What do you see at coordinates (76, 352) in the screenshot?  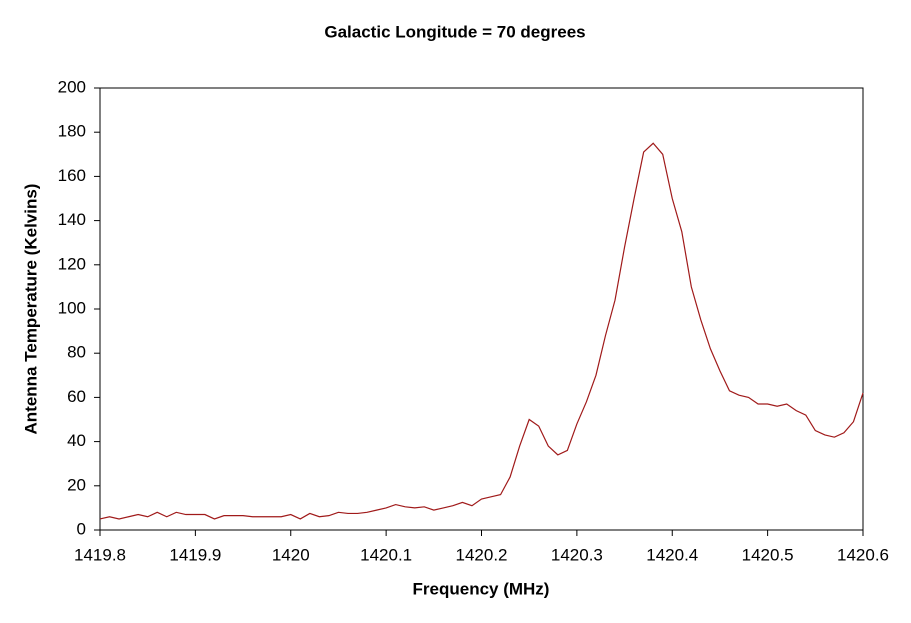 I see `y-tick-label: 80` at bounding box center [76, 352].